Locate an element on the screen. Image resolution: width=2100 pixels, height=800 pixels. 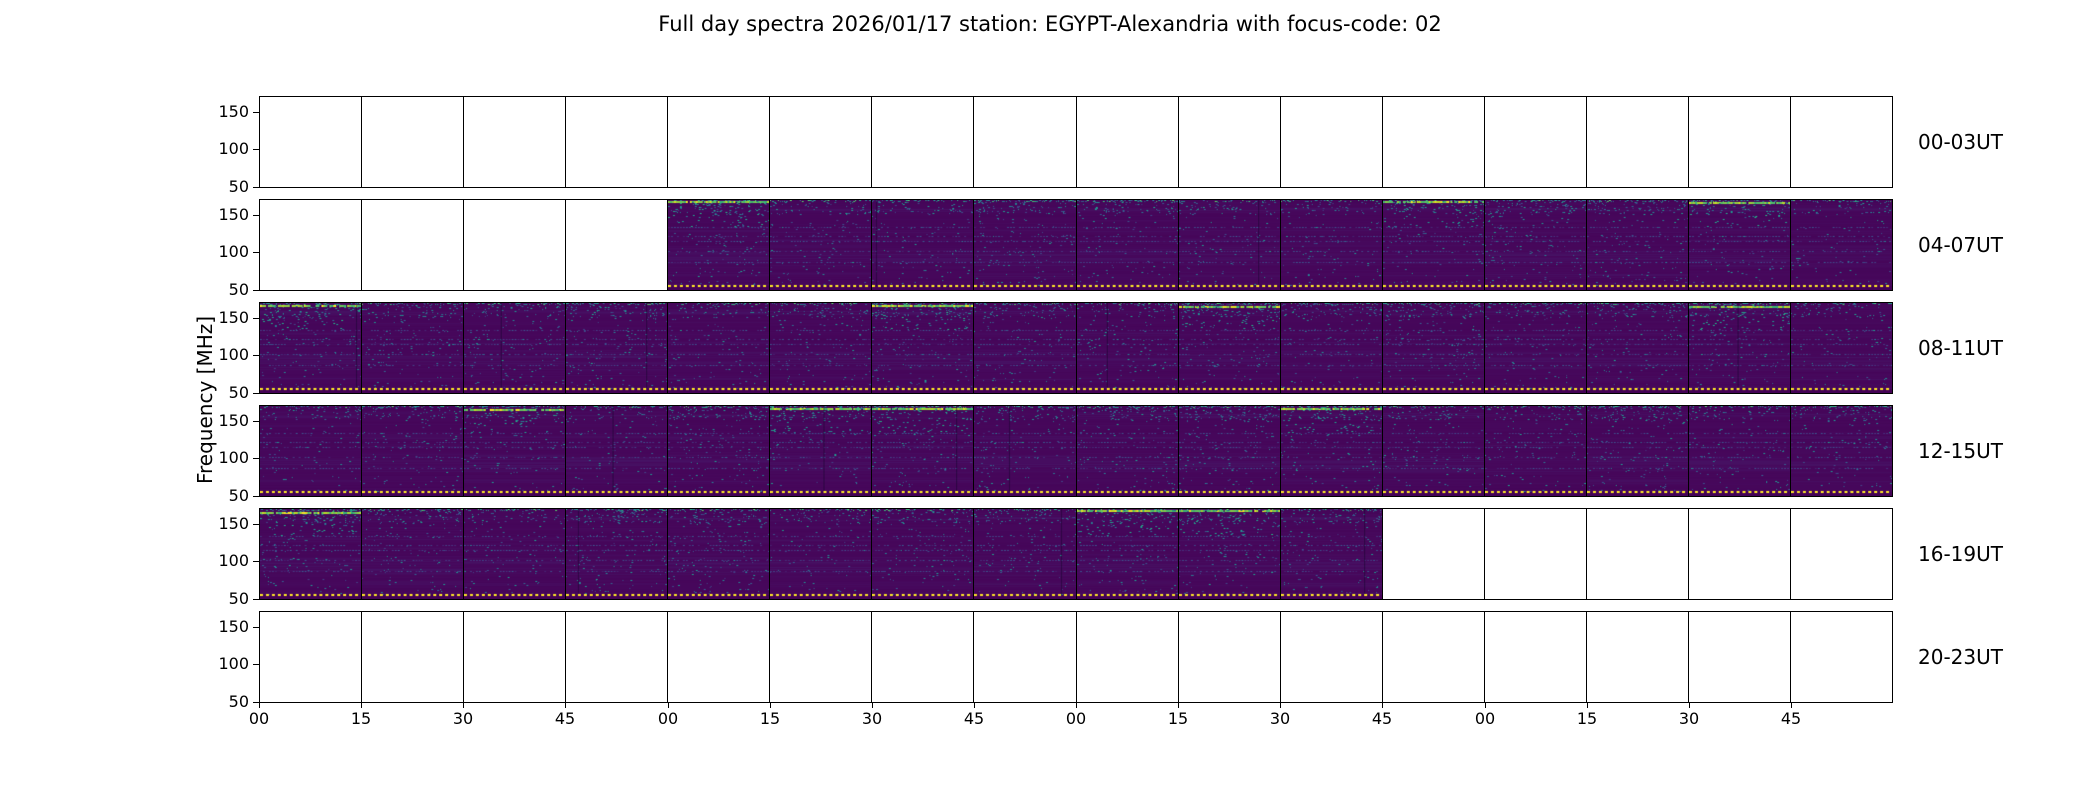
row-time-label: 20-23UT is located at coordinates (1960, 657).